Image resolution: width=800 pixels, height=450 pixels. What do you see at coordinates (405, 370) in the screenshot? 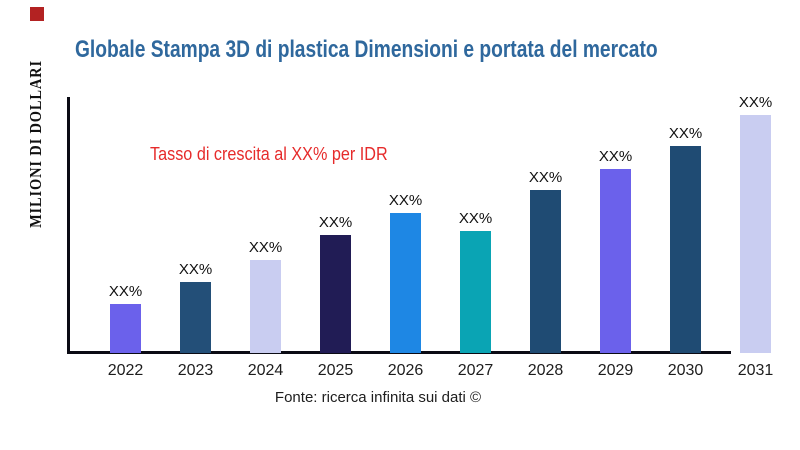
I see `x-tick-label-2026: 2026` at bounding box center [405, 370].